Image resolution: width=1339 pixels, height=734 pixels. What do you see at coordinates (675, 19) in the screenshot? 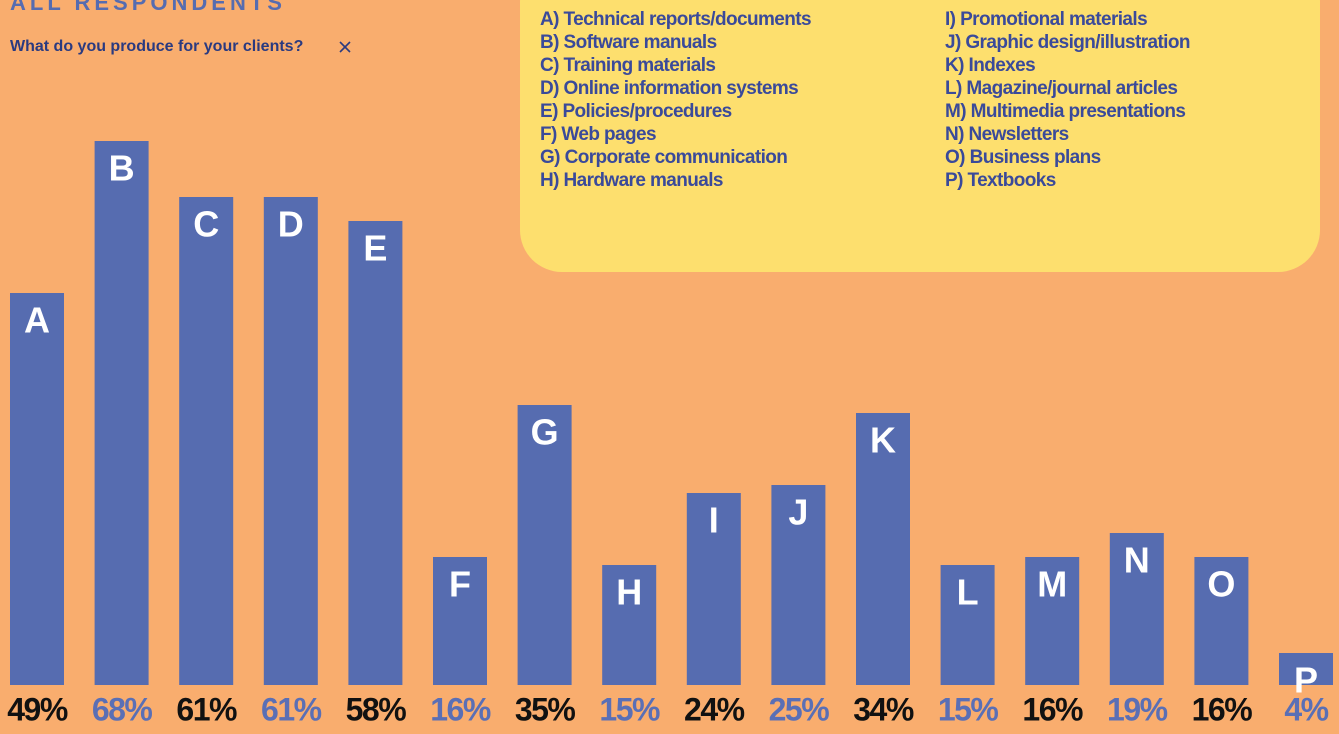
I see `legend-item: A) Technical reports/documents` at bounding box center [675, 19].